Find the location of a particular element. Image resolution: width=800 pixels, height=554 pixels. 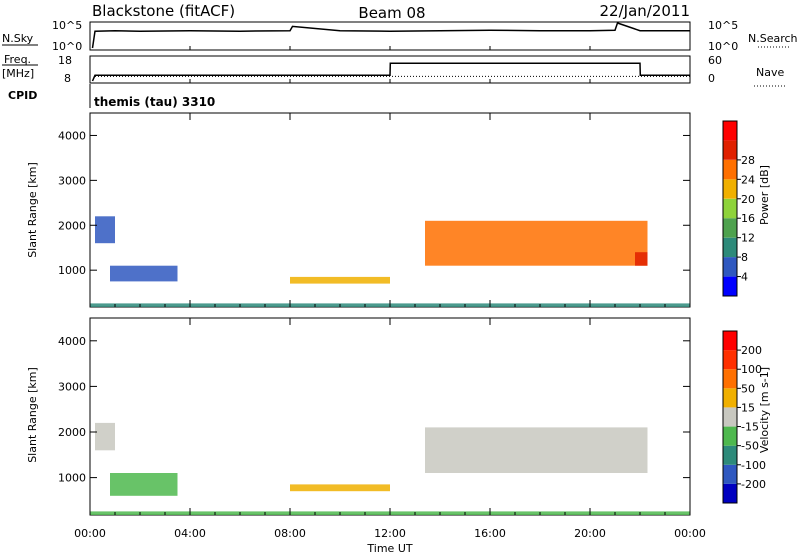

nsearch-tick-bottom: 10^0 is located at coordinates (723, 46).